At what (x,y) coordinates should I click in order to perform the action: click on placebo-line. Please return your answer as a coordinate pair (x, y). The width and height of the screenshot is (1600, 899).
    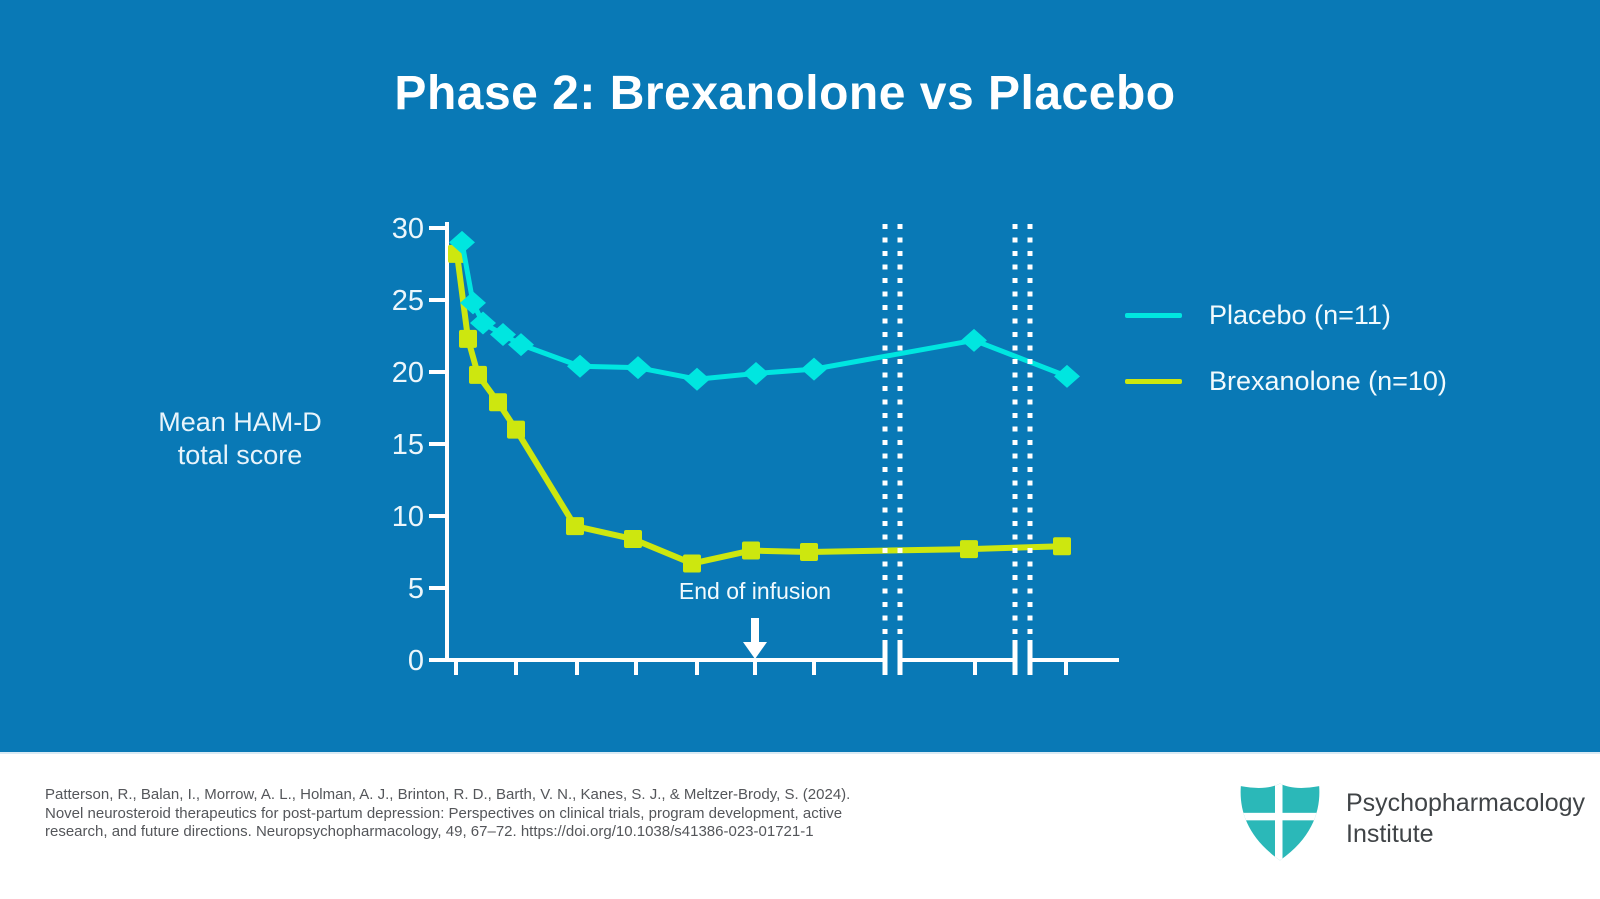
    Looking at the image, I should click on (764, 310).